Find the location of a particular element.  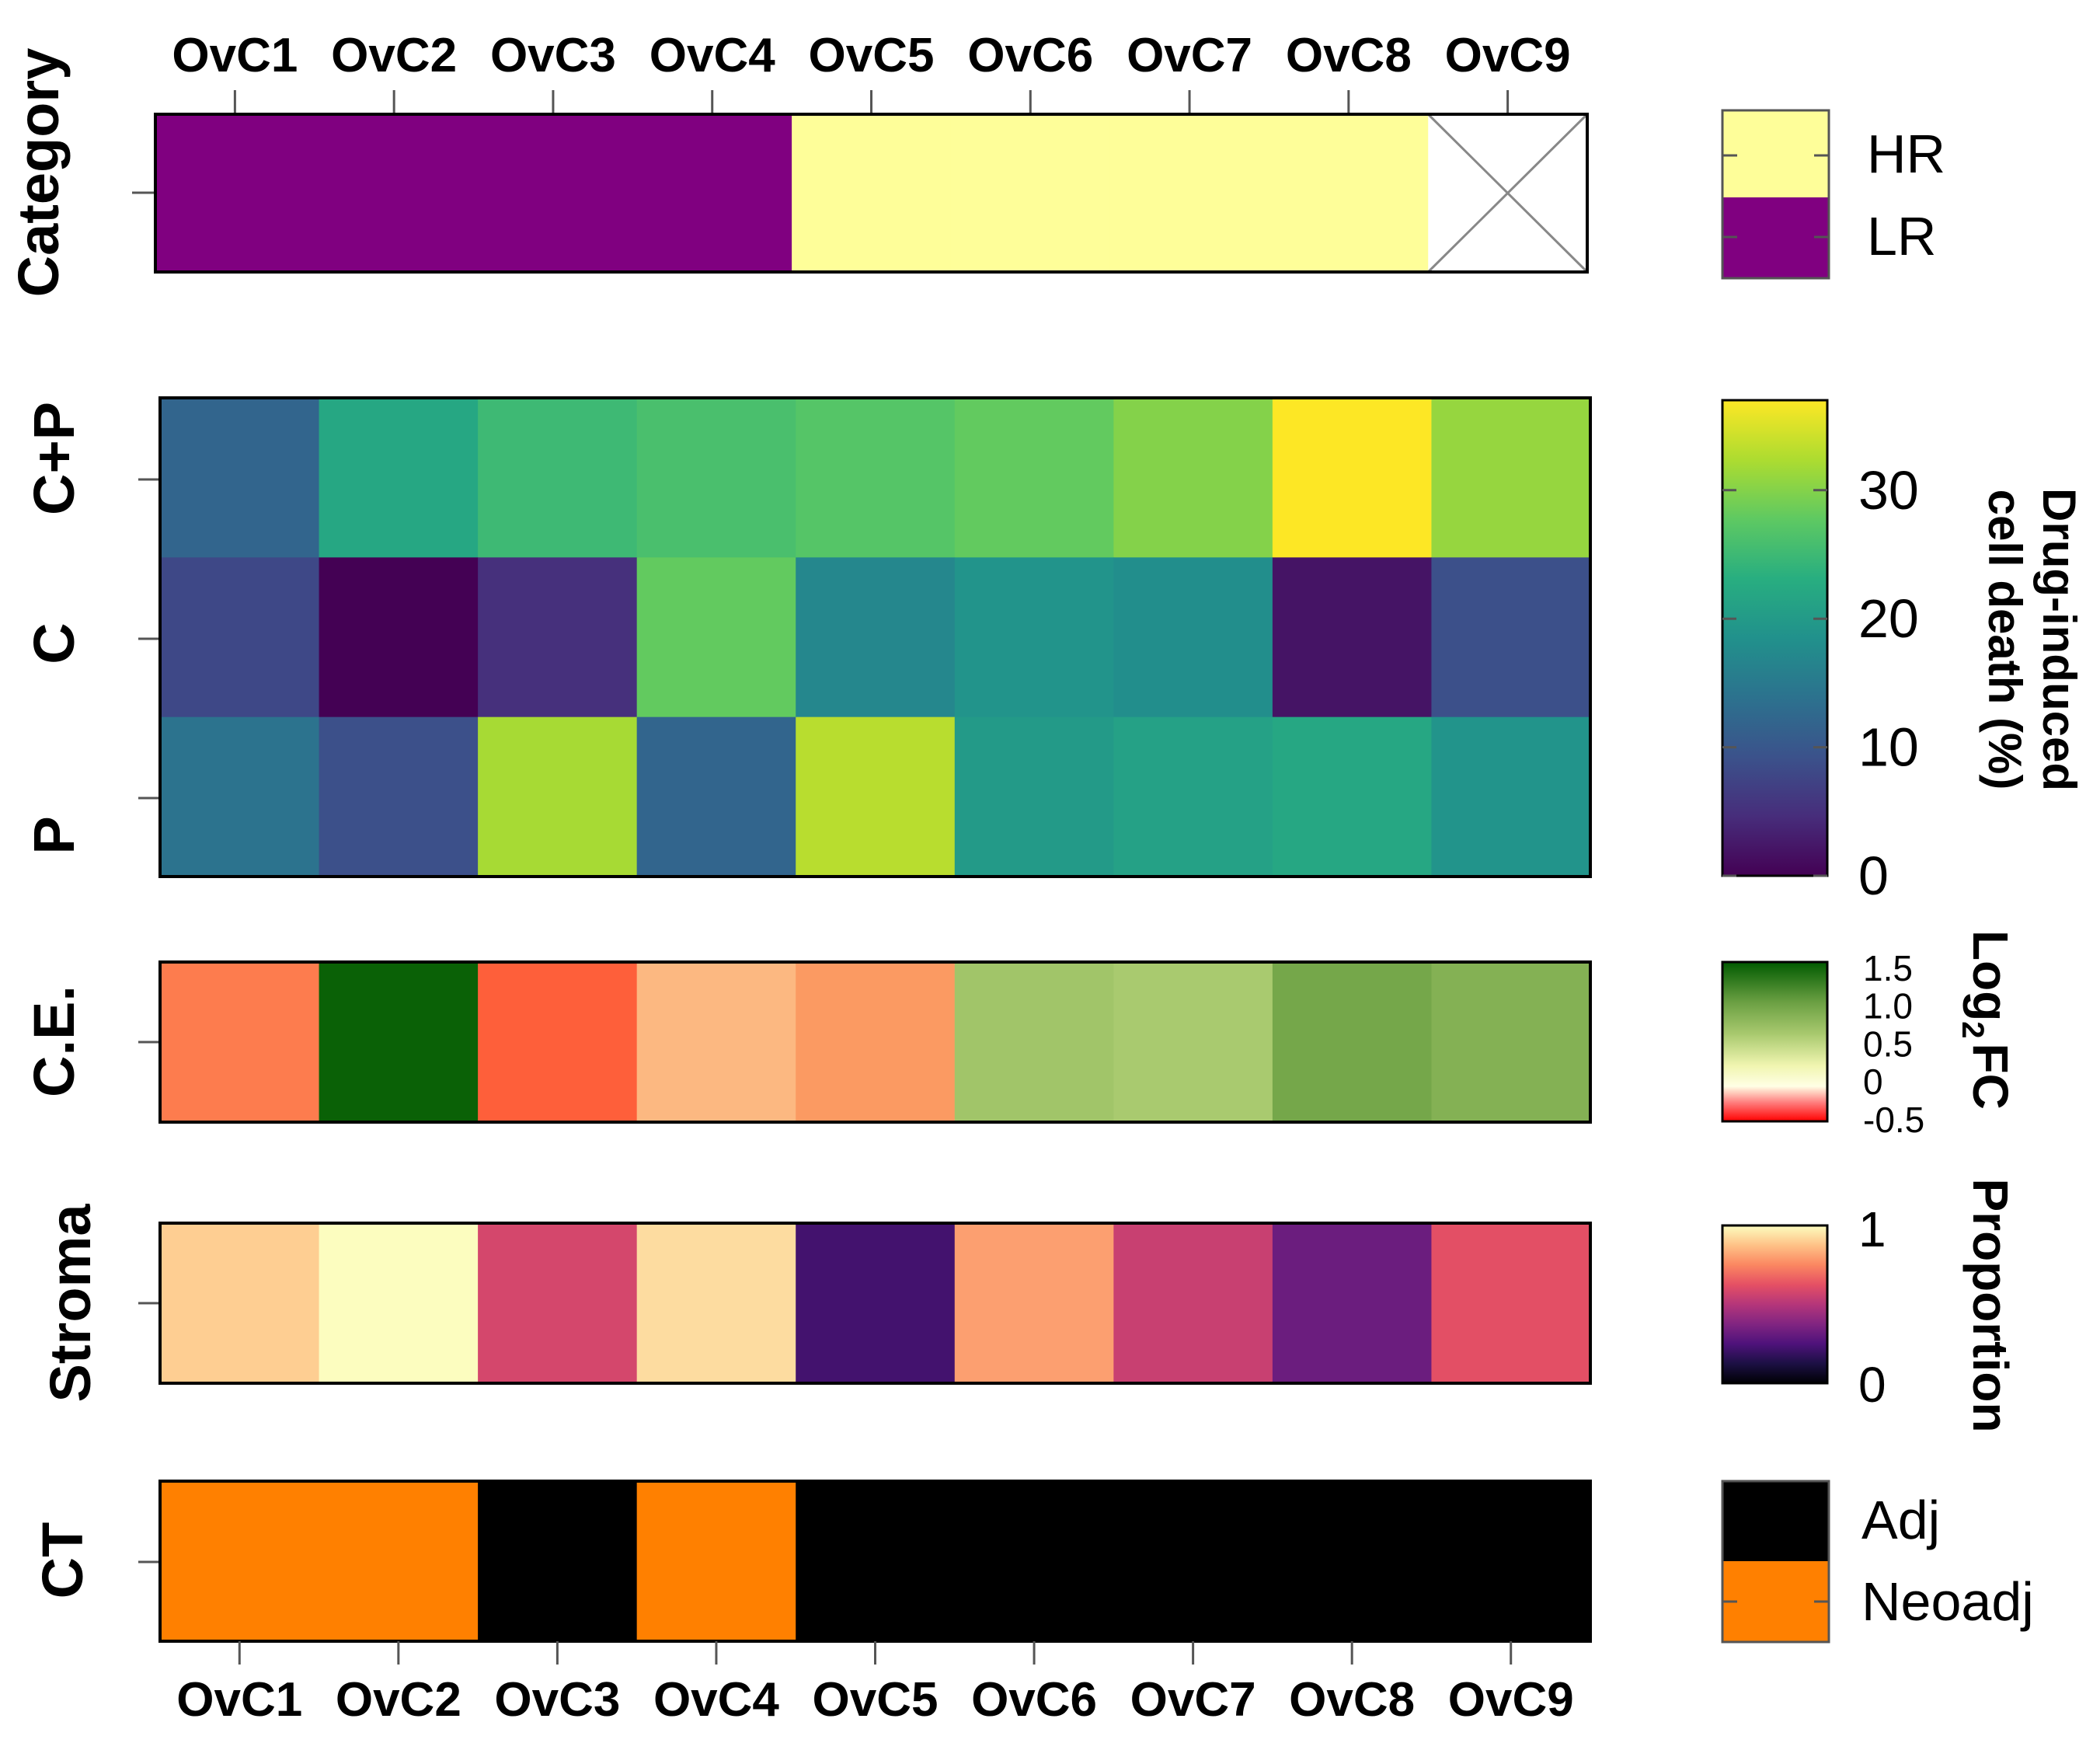

sample-label-bottom: OvC4 is located at coordinates (716, 1700).